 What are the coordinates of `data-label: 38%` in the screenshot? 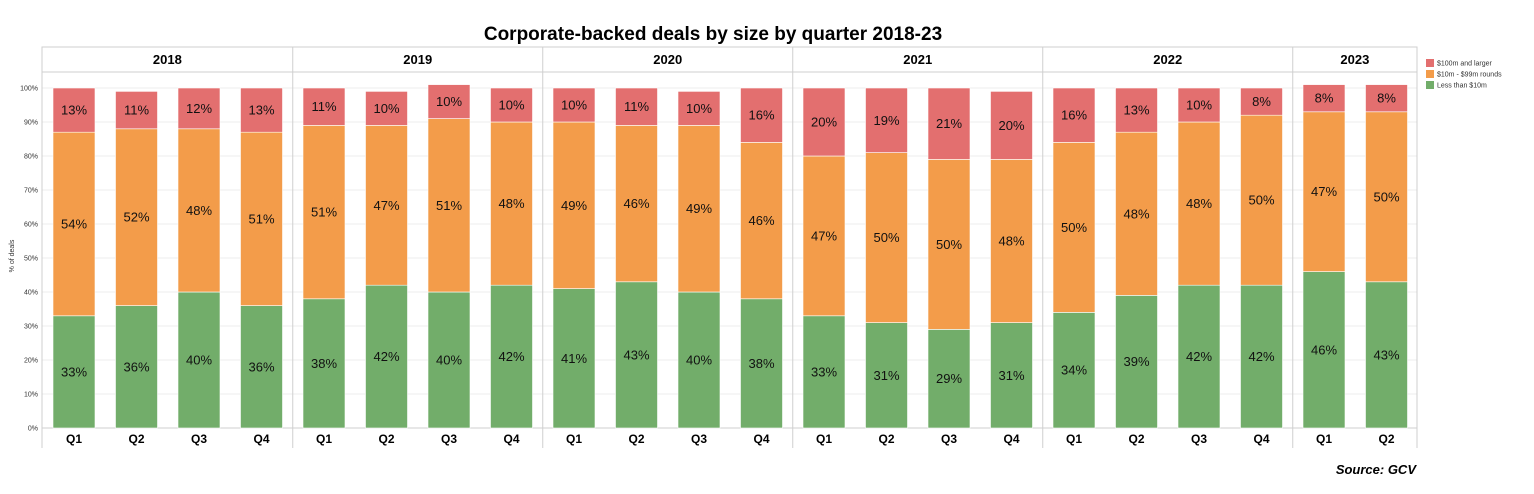 It's located at (324, 363).